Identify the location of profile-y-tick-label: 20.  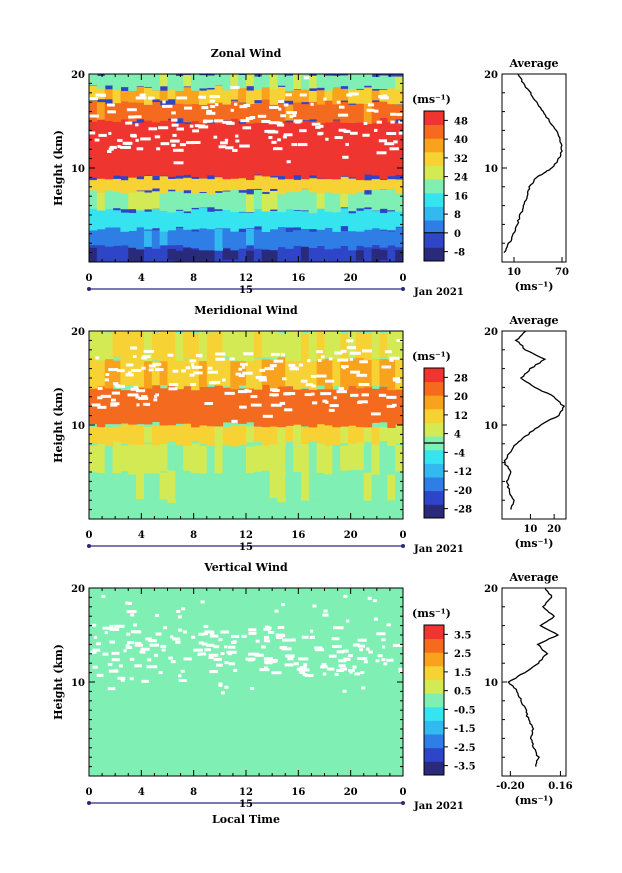
(491, 332).